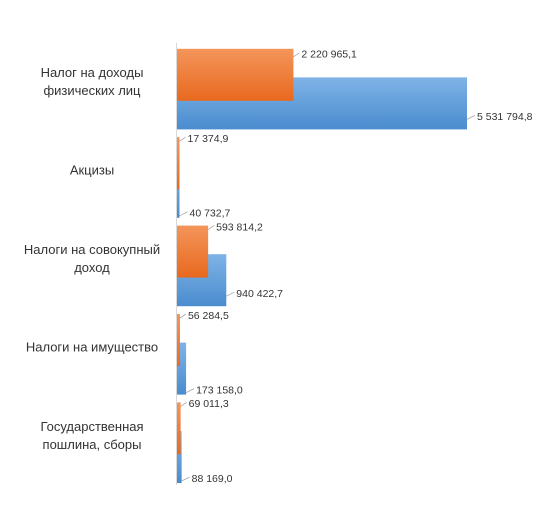  What do you see at coordinates (208, 139) in the screenshot?
I see `data-label-orange-1: 17 374,9` at bounding box center [208, 139].